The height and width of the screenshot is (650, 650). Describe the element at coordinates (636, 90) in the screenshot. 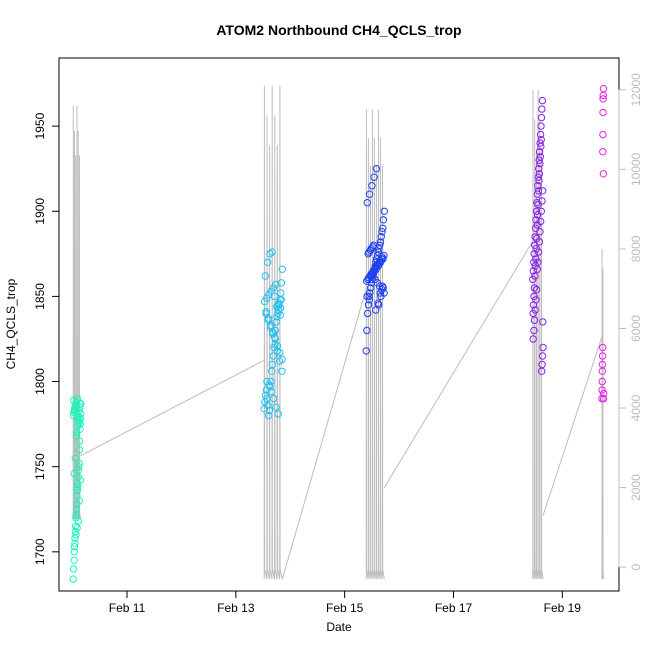

I see `secondary-y-tick-label: 12000` at that location.